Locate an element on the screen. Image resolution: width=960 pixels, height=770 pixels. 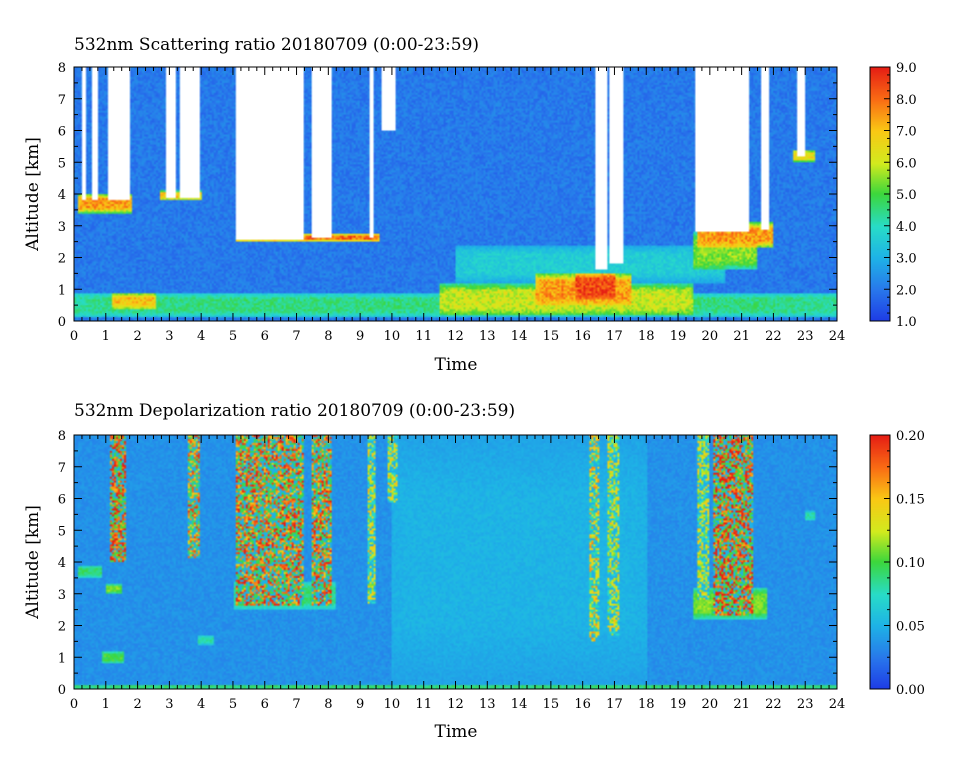
colorbar-tick-label: 0.15 is located at coordinates (910, 500).